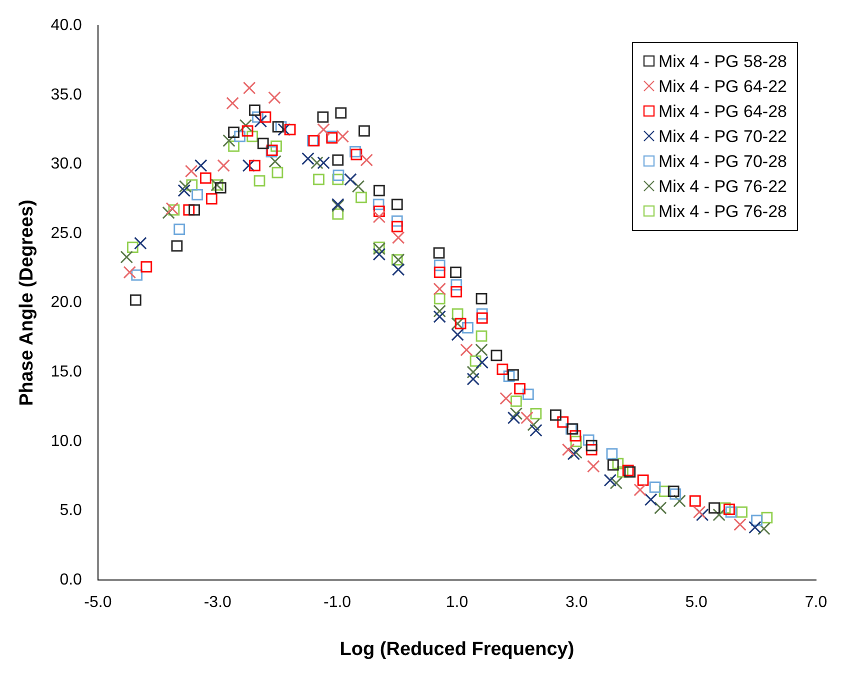 The image size is (844, 677). I want to click on y-tick-label: 5.0, so click(71, 511).